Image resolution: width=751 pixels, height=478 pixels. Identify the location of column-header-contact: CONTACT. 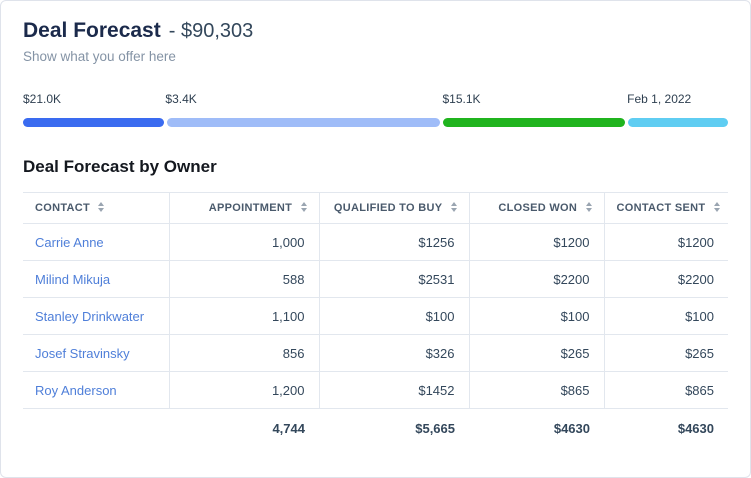
(96, 208).